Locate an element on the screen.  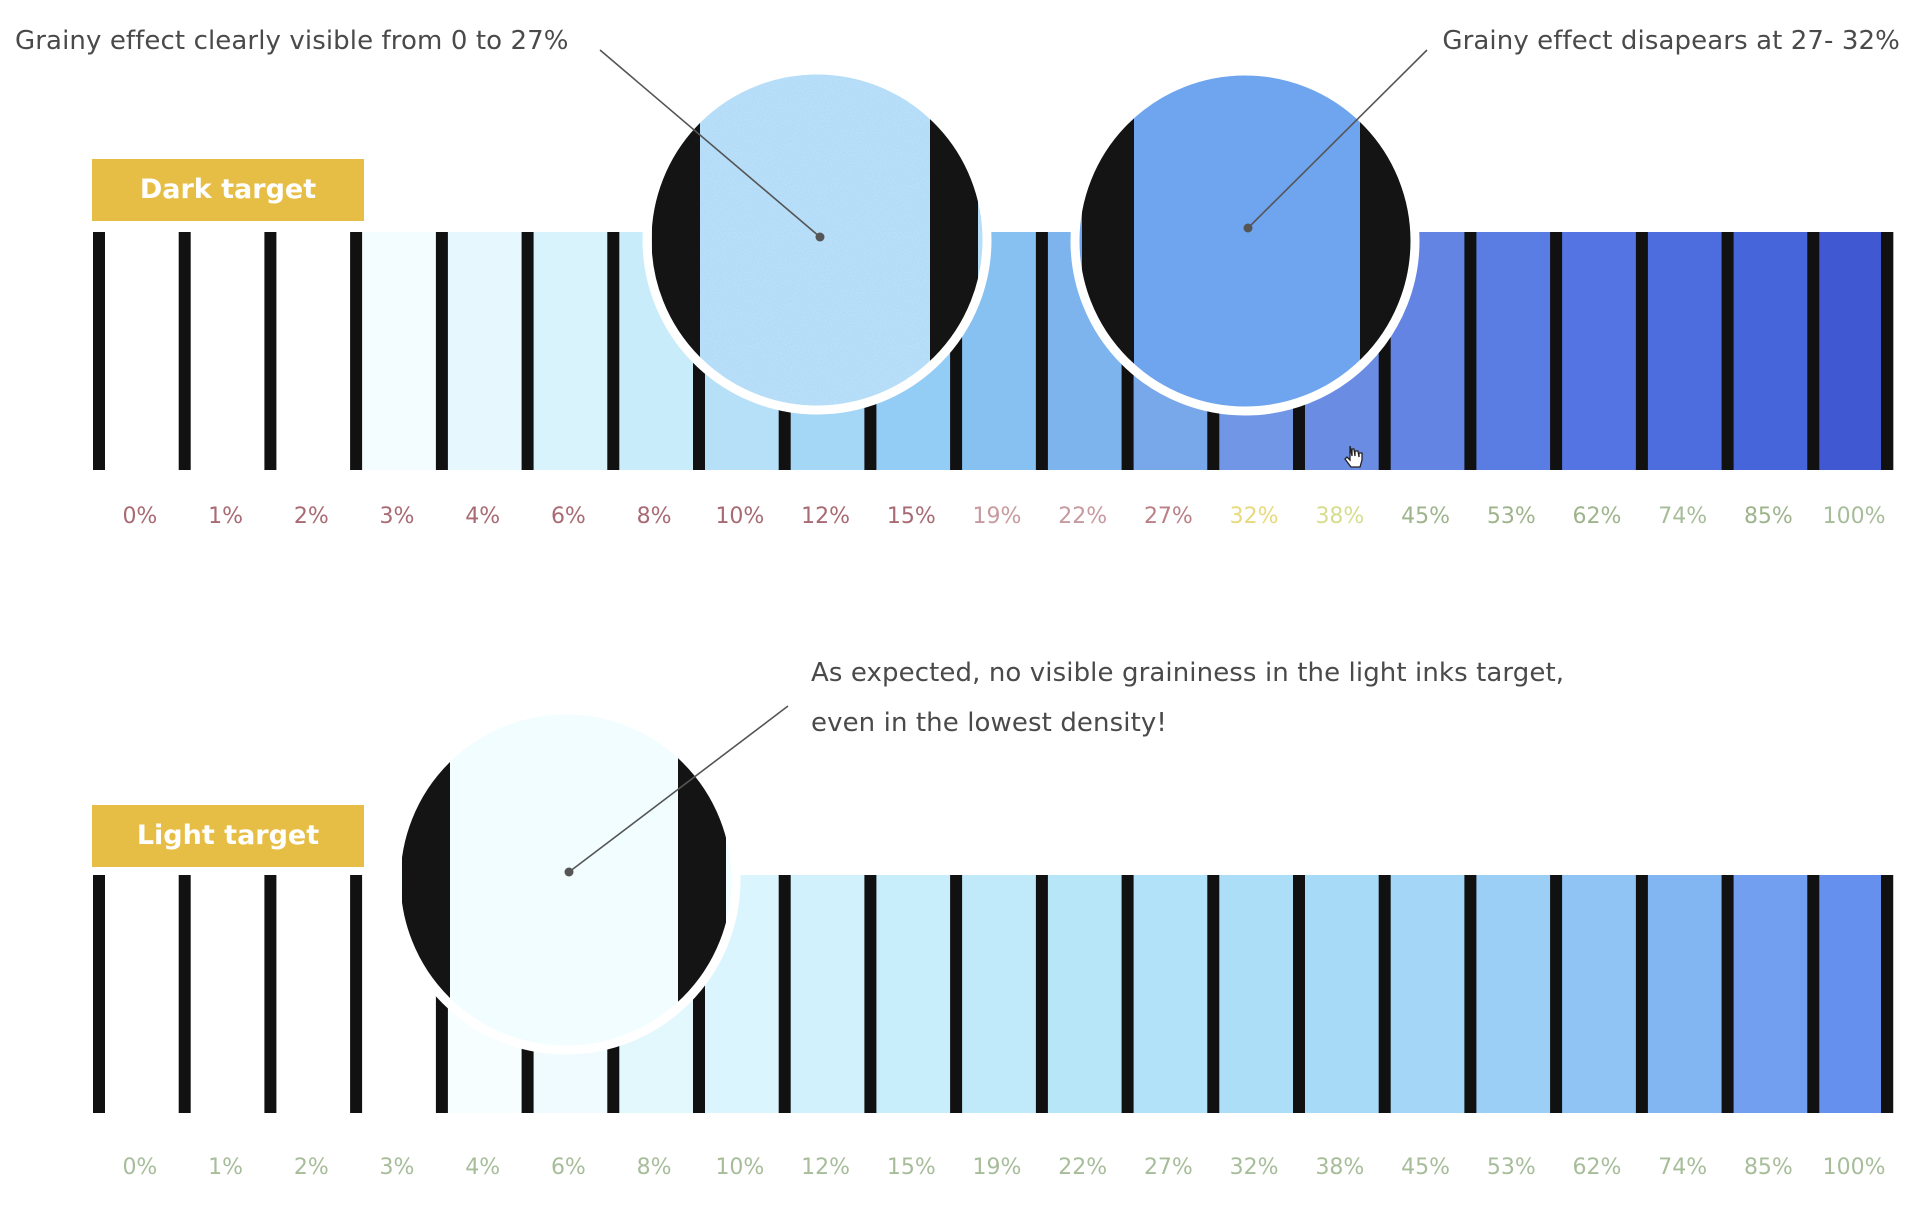
light-pct-label: 8% is located at coordinates (654, 1167).